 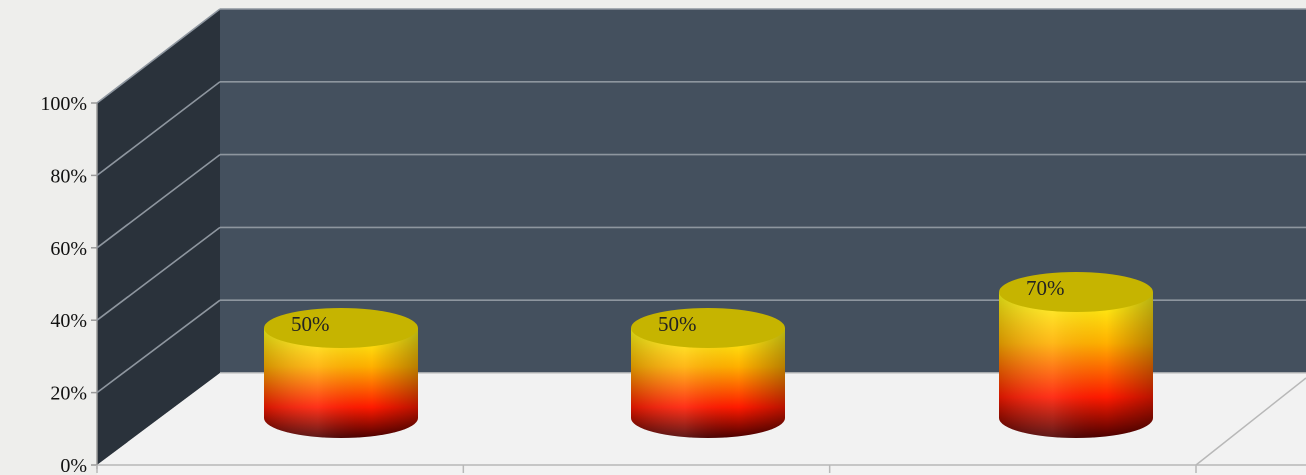 I want to click on y-tick-label: 100%, so click(x=63, y=104).